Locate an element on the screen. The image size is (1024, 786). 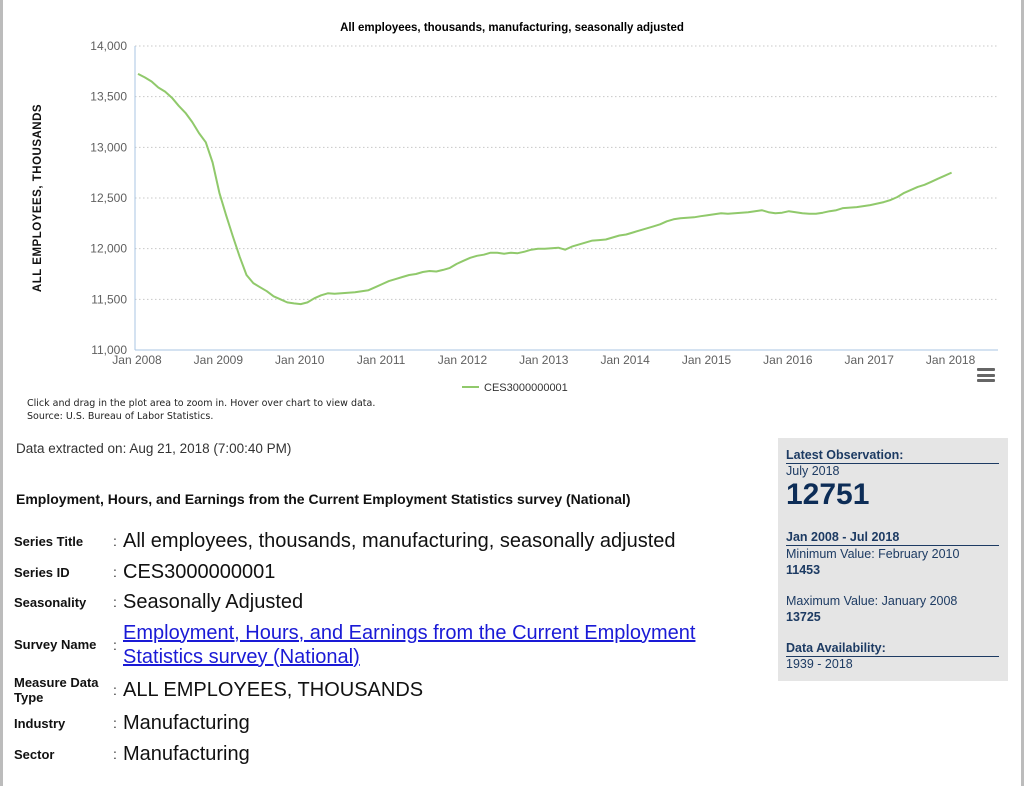
y-tick-label: 11,500 is located at coordinates (109, 299).